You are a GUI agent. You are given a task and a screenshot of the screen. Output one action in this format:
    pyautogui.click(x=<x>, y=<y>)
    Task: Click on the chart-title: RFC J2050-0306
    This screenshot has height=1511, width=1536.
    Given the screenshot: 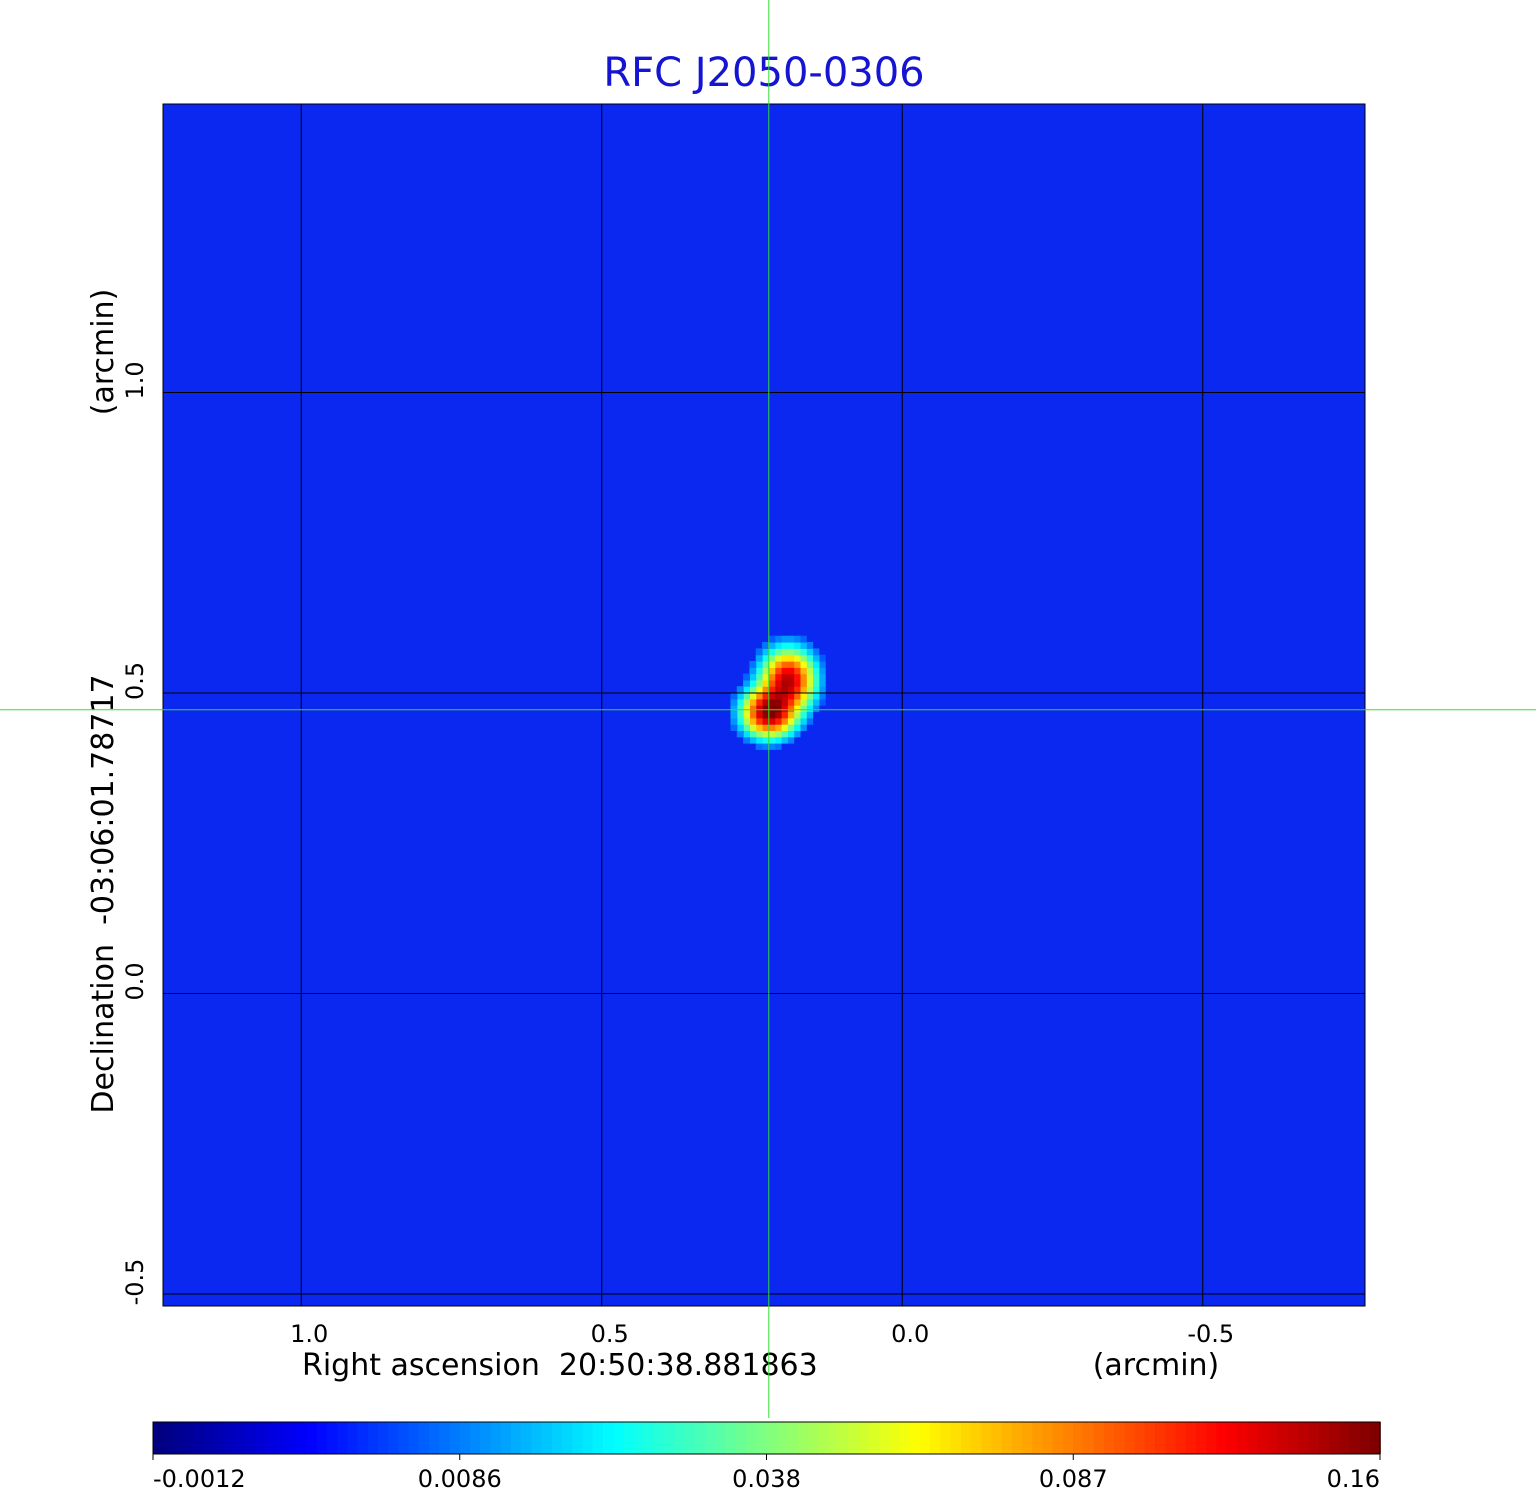 What is the action you would take?
    pyautogui.click(x=763, y=73)
    